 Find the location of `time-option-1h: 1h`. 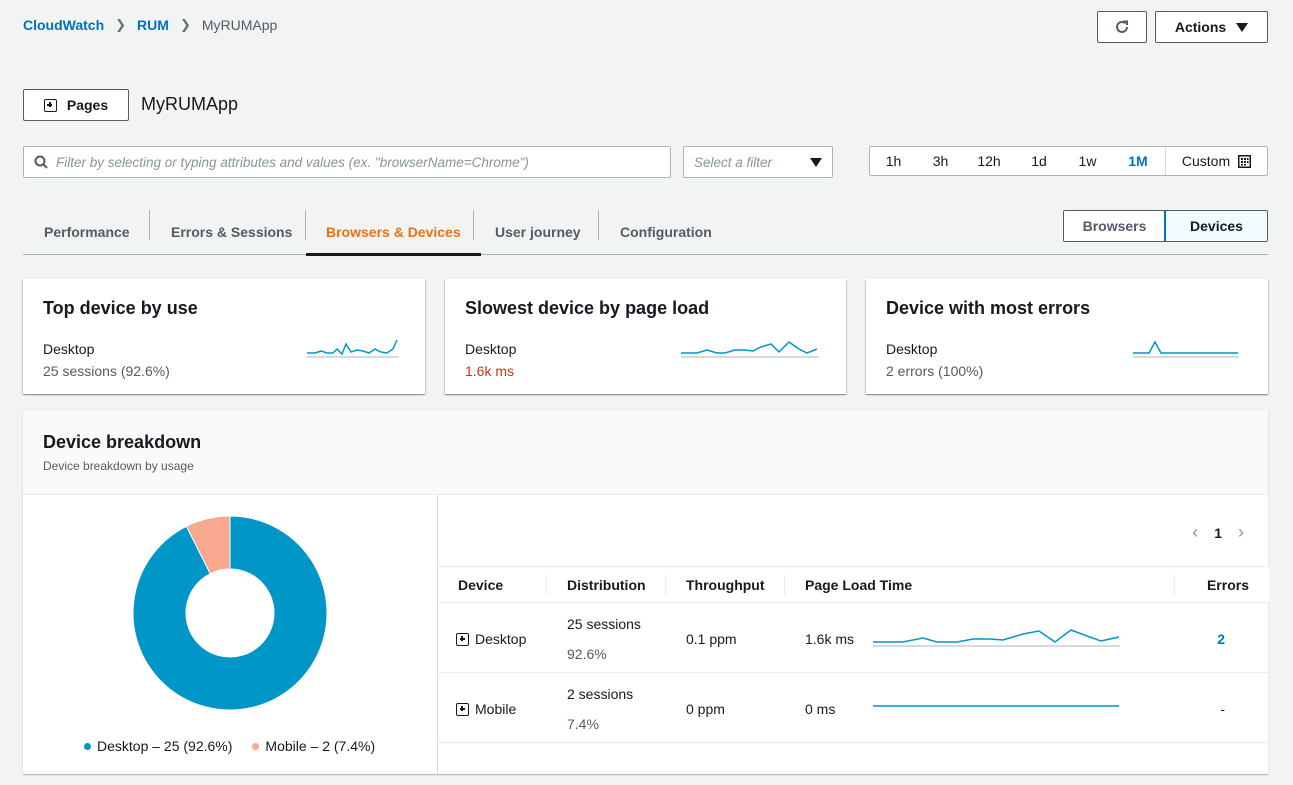

time-option-1h: 1h is located at coordinates (893, 161).